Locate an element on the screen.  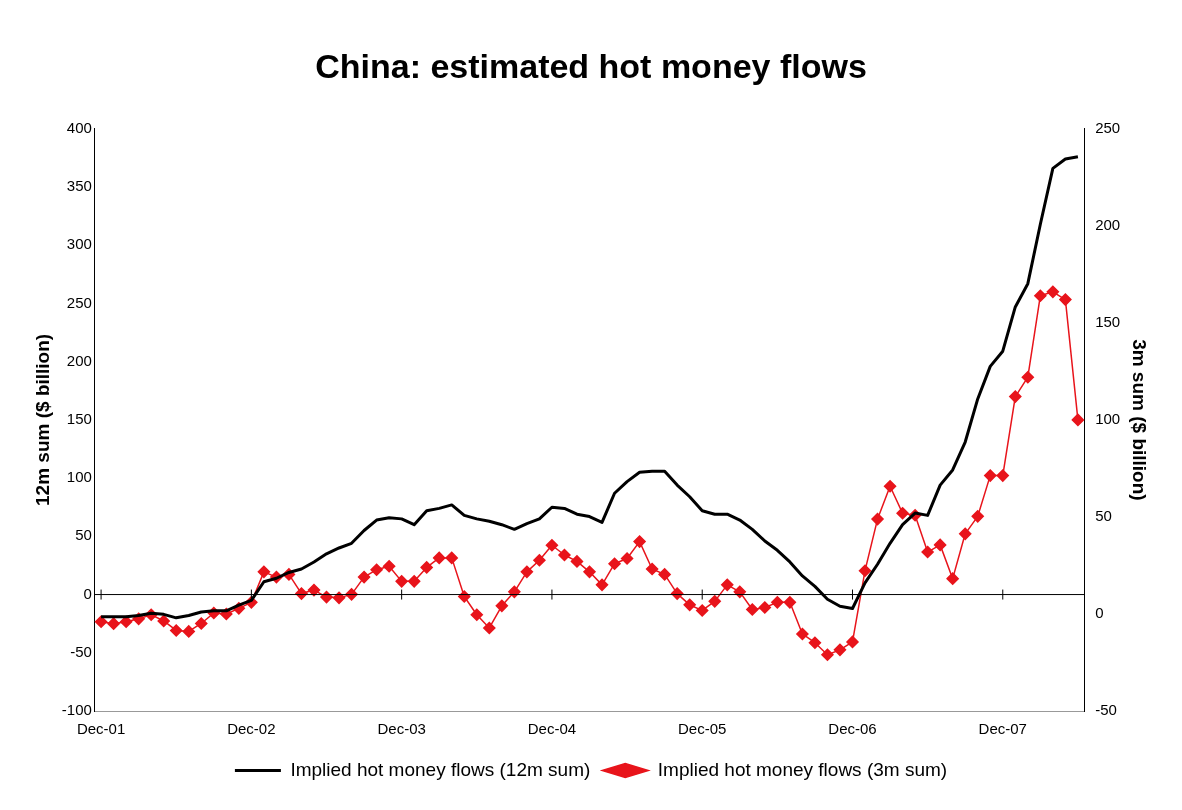
y2-tick-label: 250 is located at coordinates (1108, 127).